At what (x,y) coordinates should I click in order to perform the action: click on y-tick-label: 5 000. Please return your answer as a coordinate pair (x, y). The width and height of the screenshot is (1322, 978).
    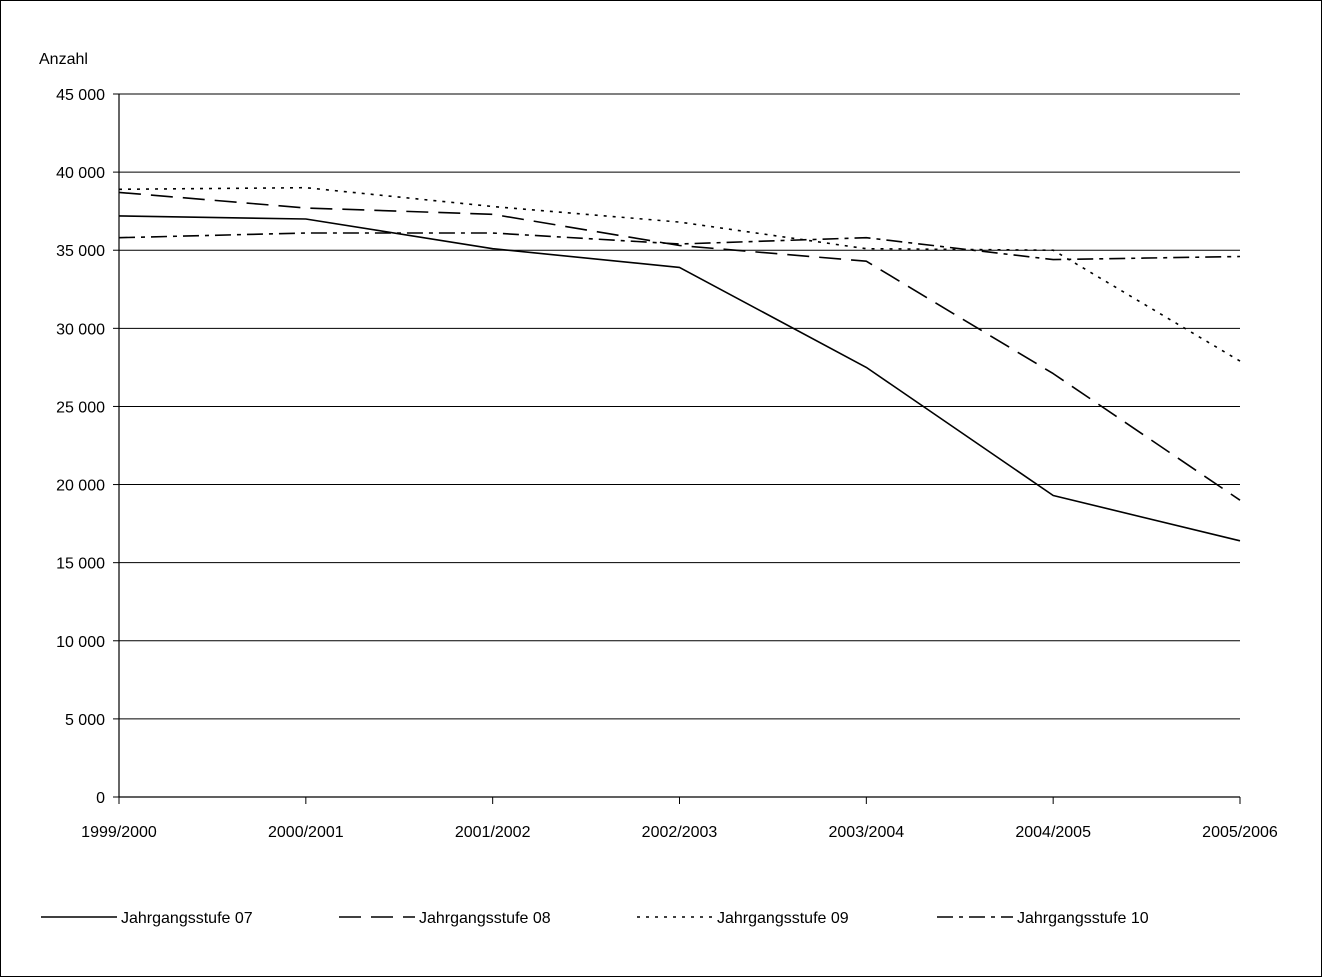
    Looking at the image, I should click on (85, 720).